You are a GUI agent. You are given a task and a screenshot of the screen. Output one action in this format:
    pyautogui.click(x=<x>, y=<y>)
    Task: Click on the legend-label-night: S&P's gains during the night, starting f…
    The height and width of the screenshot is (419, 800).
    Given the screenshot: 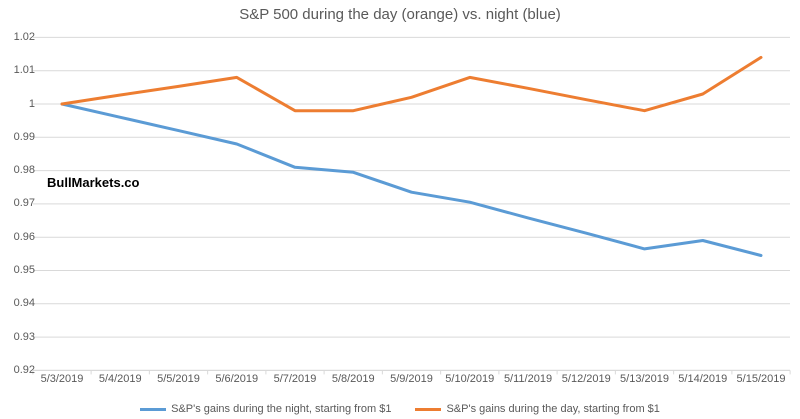 What is the action you would take?
    pyautogui.click(x=281, y=409)
    